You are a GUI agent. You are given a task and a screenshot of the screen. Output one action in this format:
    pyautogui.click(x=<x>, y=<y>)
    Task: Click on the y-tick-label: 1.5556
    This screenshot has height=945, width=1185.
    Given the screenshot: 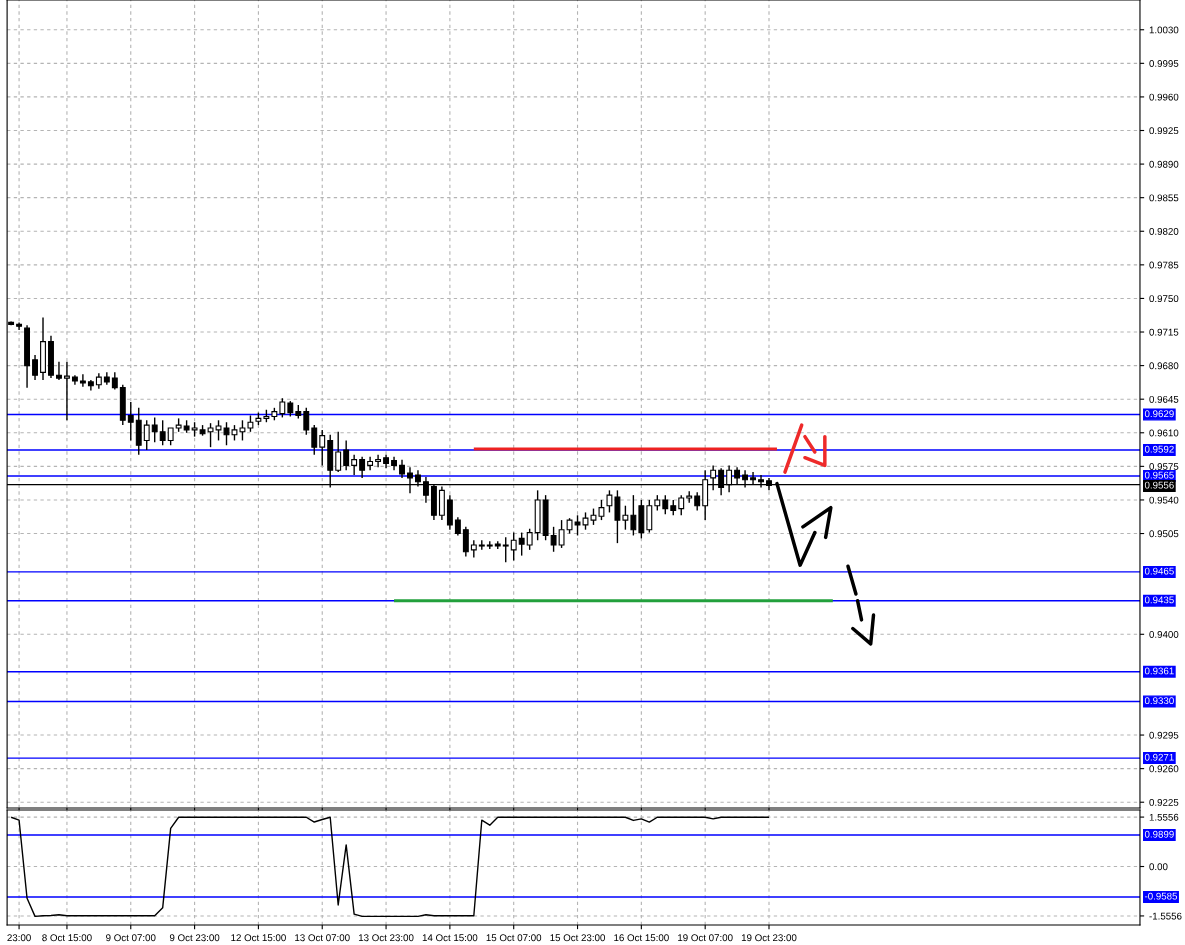 What is the action you would take?
    pyautogui.click(x=1164, y=817)
    